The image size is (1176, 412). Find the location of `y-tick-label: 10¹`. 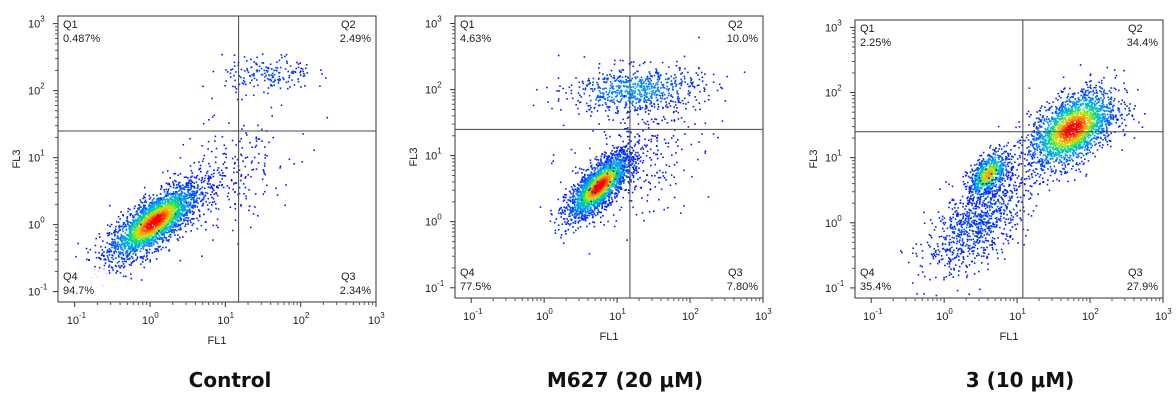

y-tick-label: 10¹ is located at coordinates (36, 157).